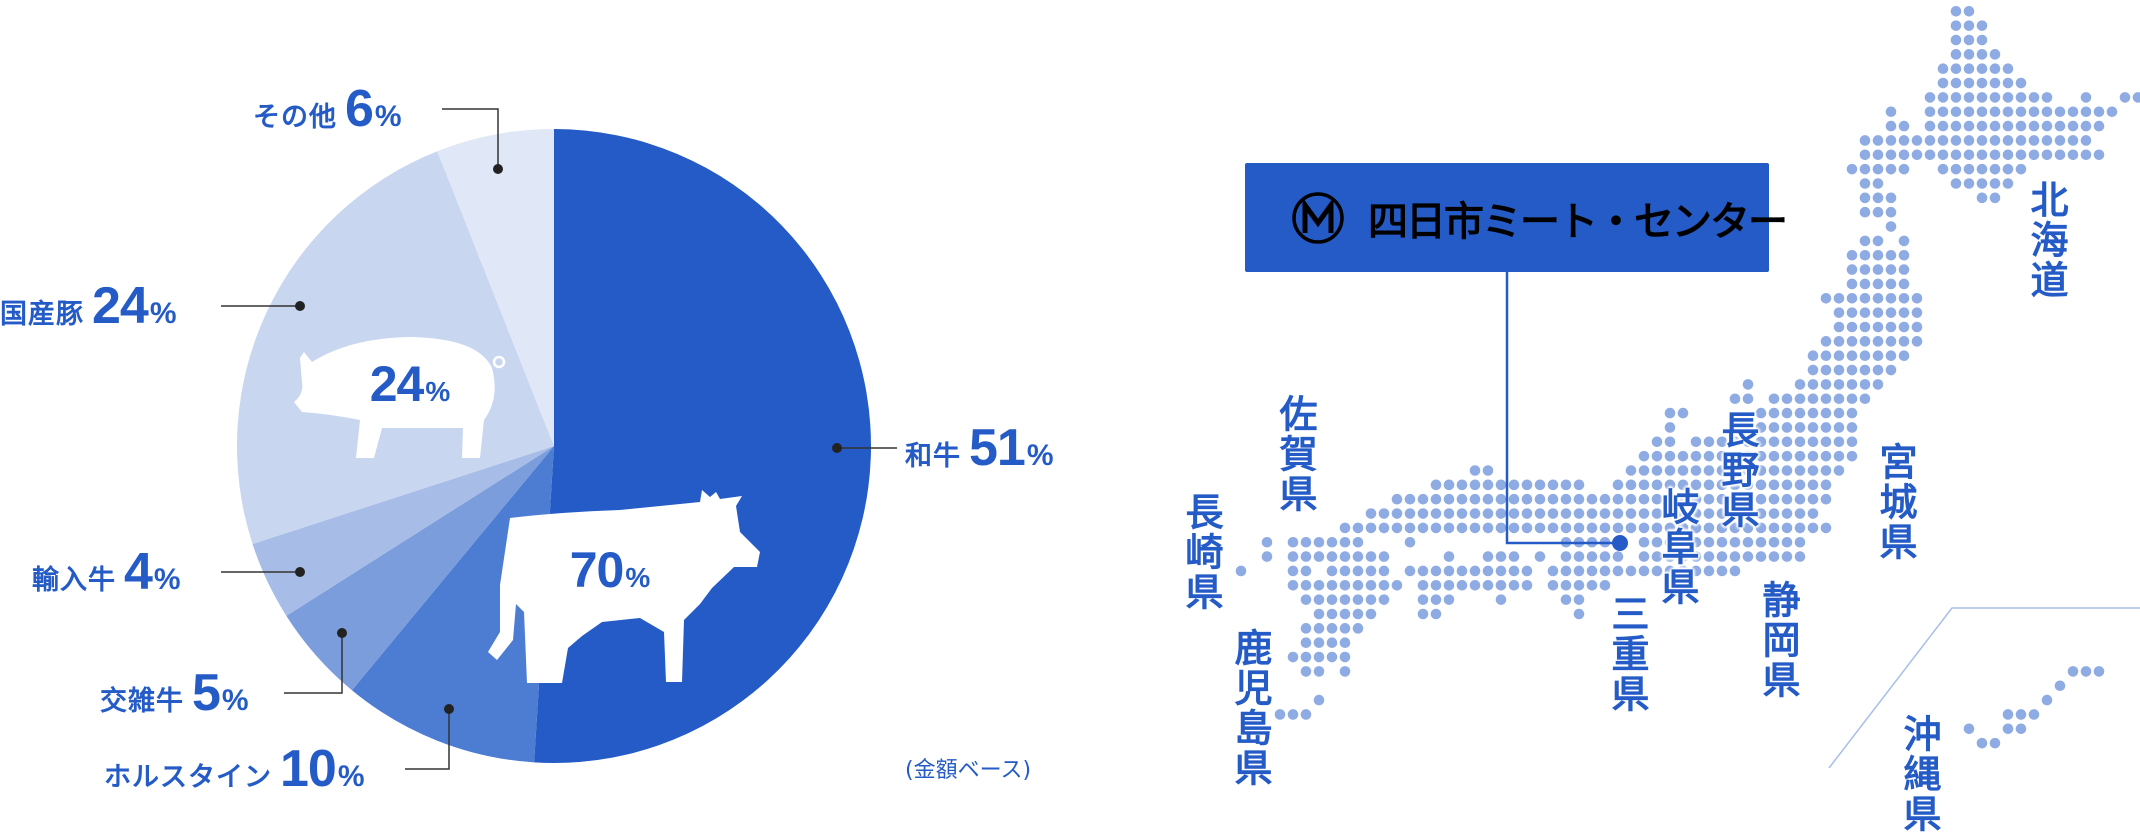  I want to click on slice-value: 4, so click(138, 572).